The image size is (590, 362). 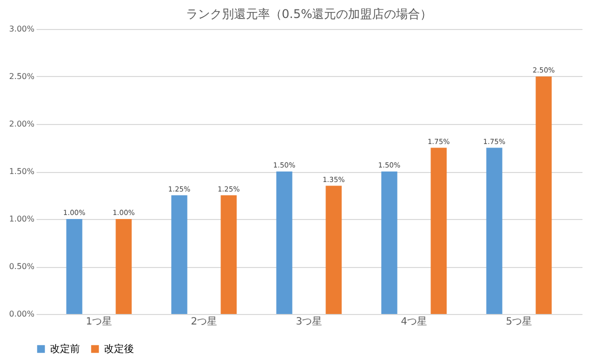 I want to click on legend-label: 改定後, so click(x=119, y=349).